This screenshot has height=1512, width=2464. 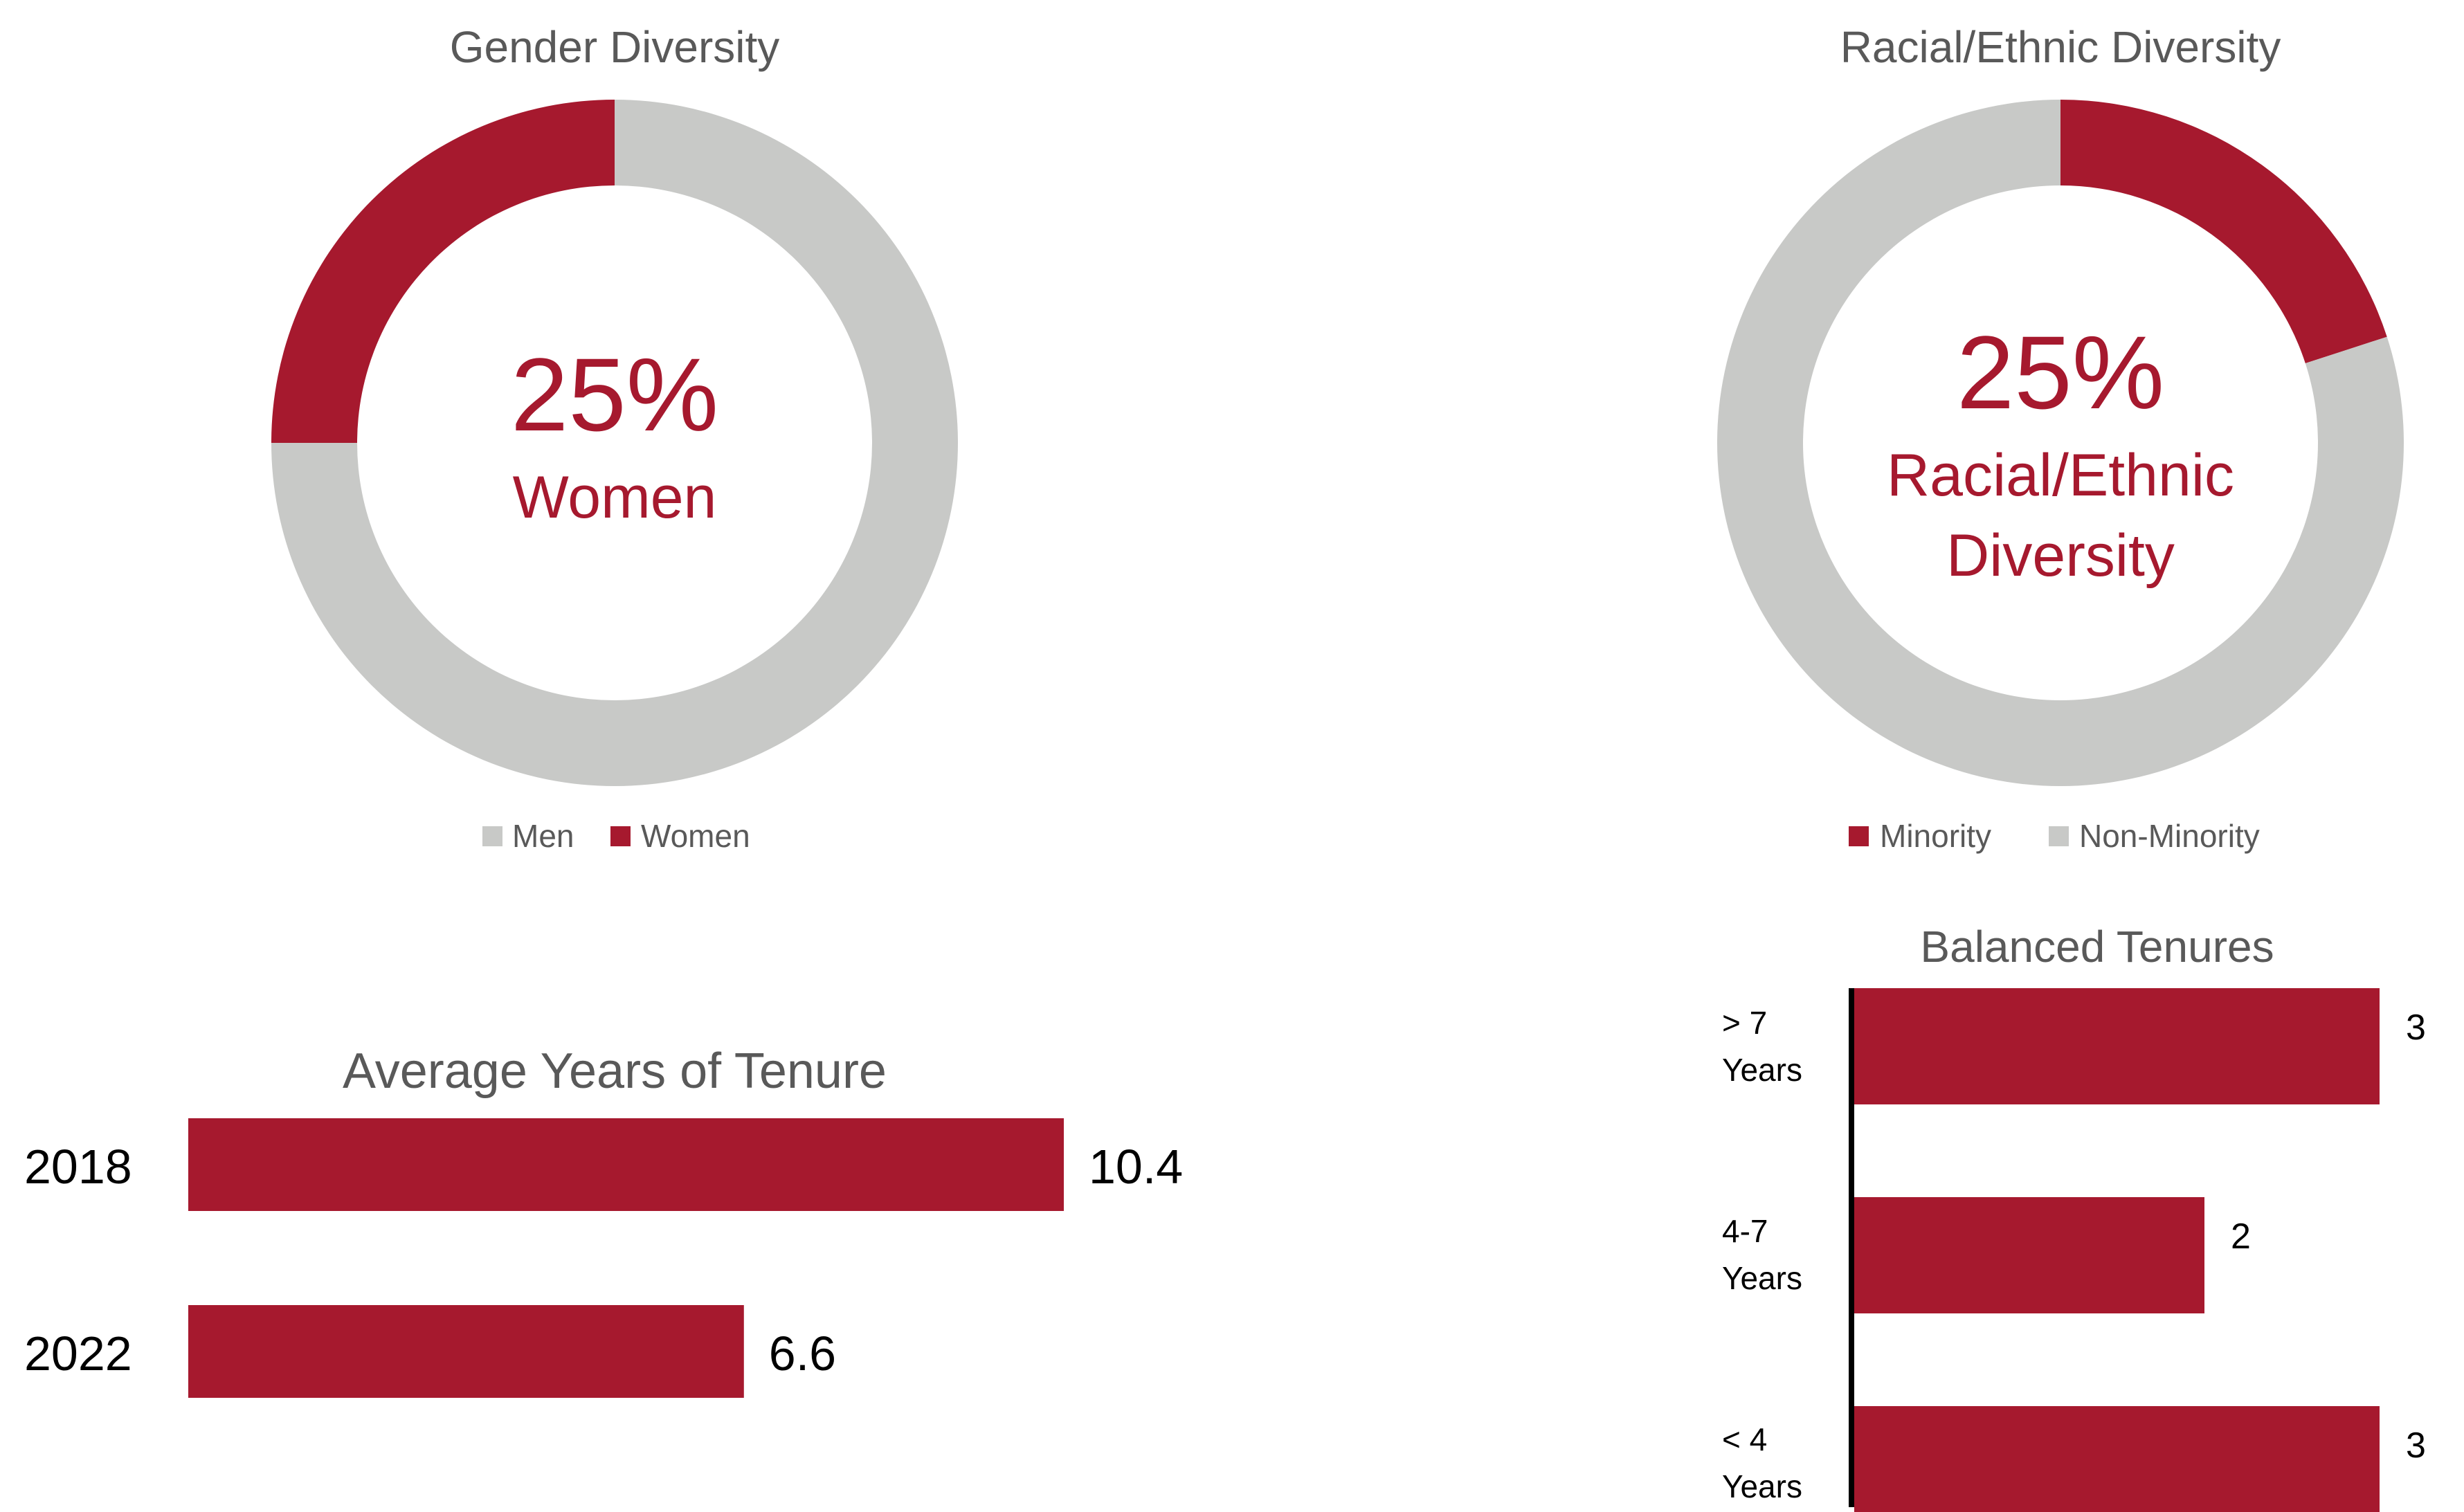 What do you see at coordinates (543, 836) in the screenshot?
I see `legend-label-men: Men` at bounding box center [543, 836].